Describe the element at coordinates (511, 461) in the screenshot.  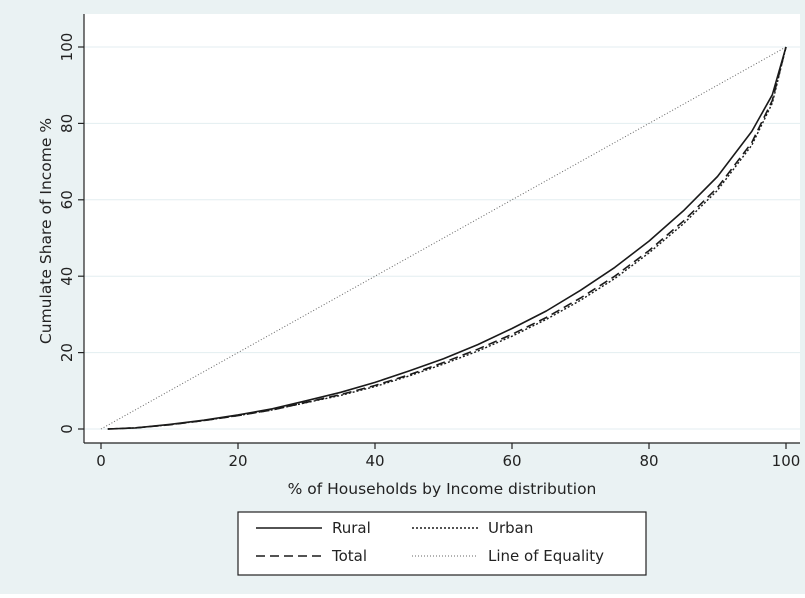
I see `x-tick-label-60: 60` at that location.